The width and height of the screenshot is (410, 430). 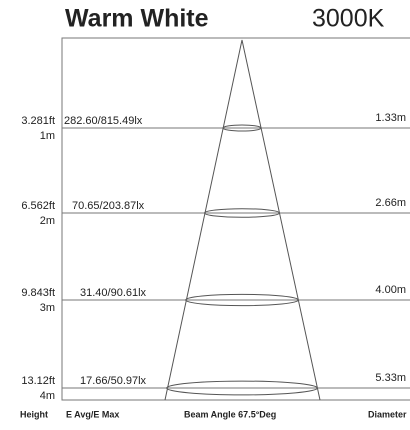 I want to click on height-feet: 6.562ft, so click(x=38, y=206).